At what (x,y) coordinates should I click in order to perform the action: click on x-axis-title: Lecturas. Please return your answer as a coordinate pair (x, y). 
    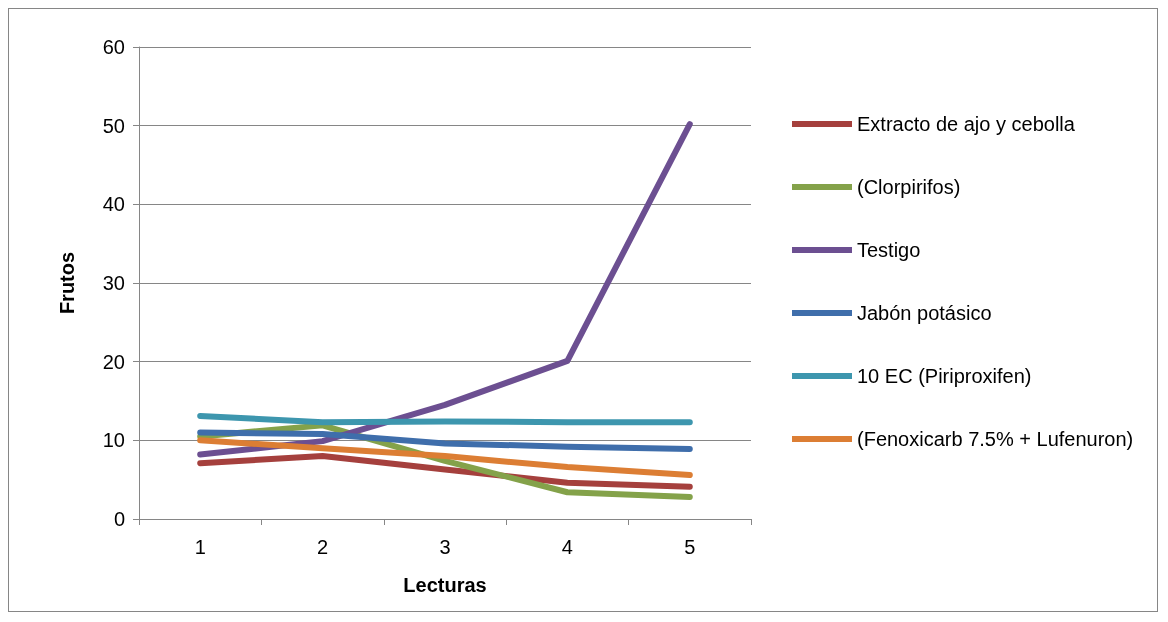
    Looking at the image, I should click on (445, 585).